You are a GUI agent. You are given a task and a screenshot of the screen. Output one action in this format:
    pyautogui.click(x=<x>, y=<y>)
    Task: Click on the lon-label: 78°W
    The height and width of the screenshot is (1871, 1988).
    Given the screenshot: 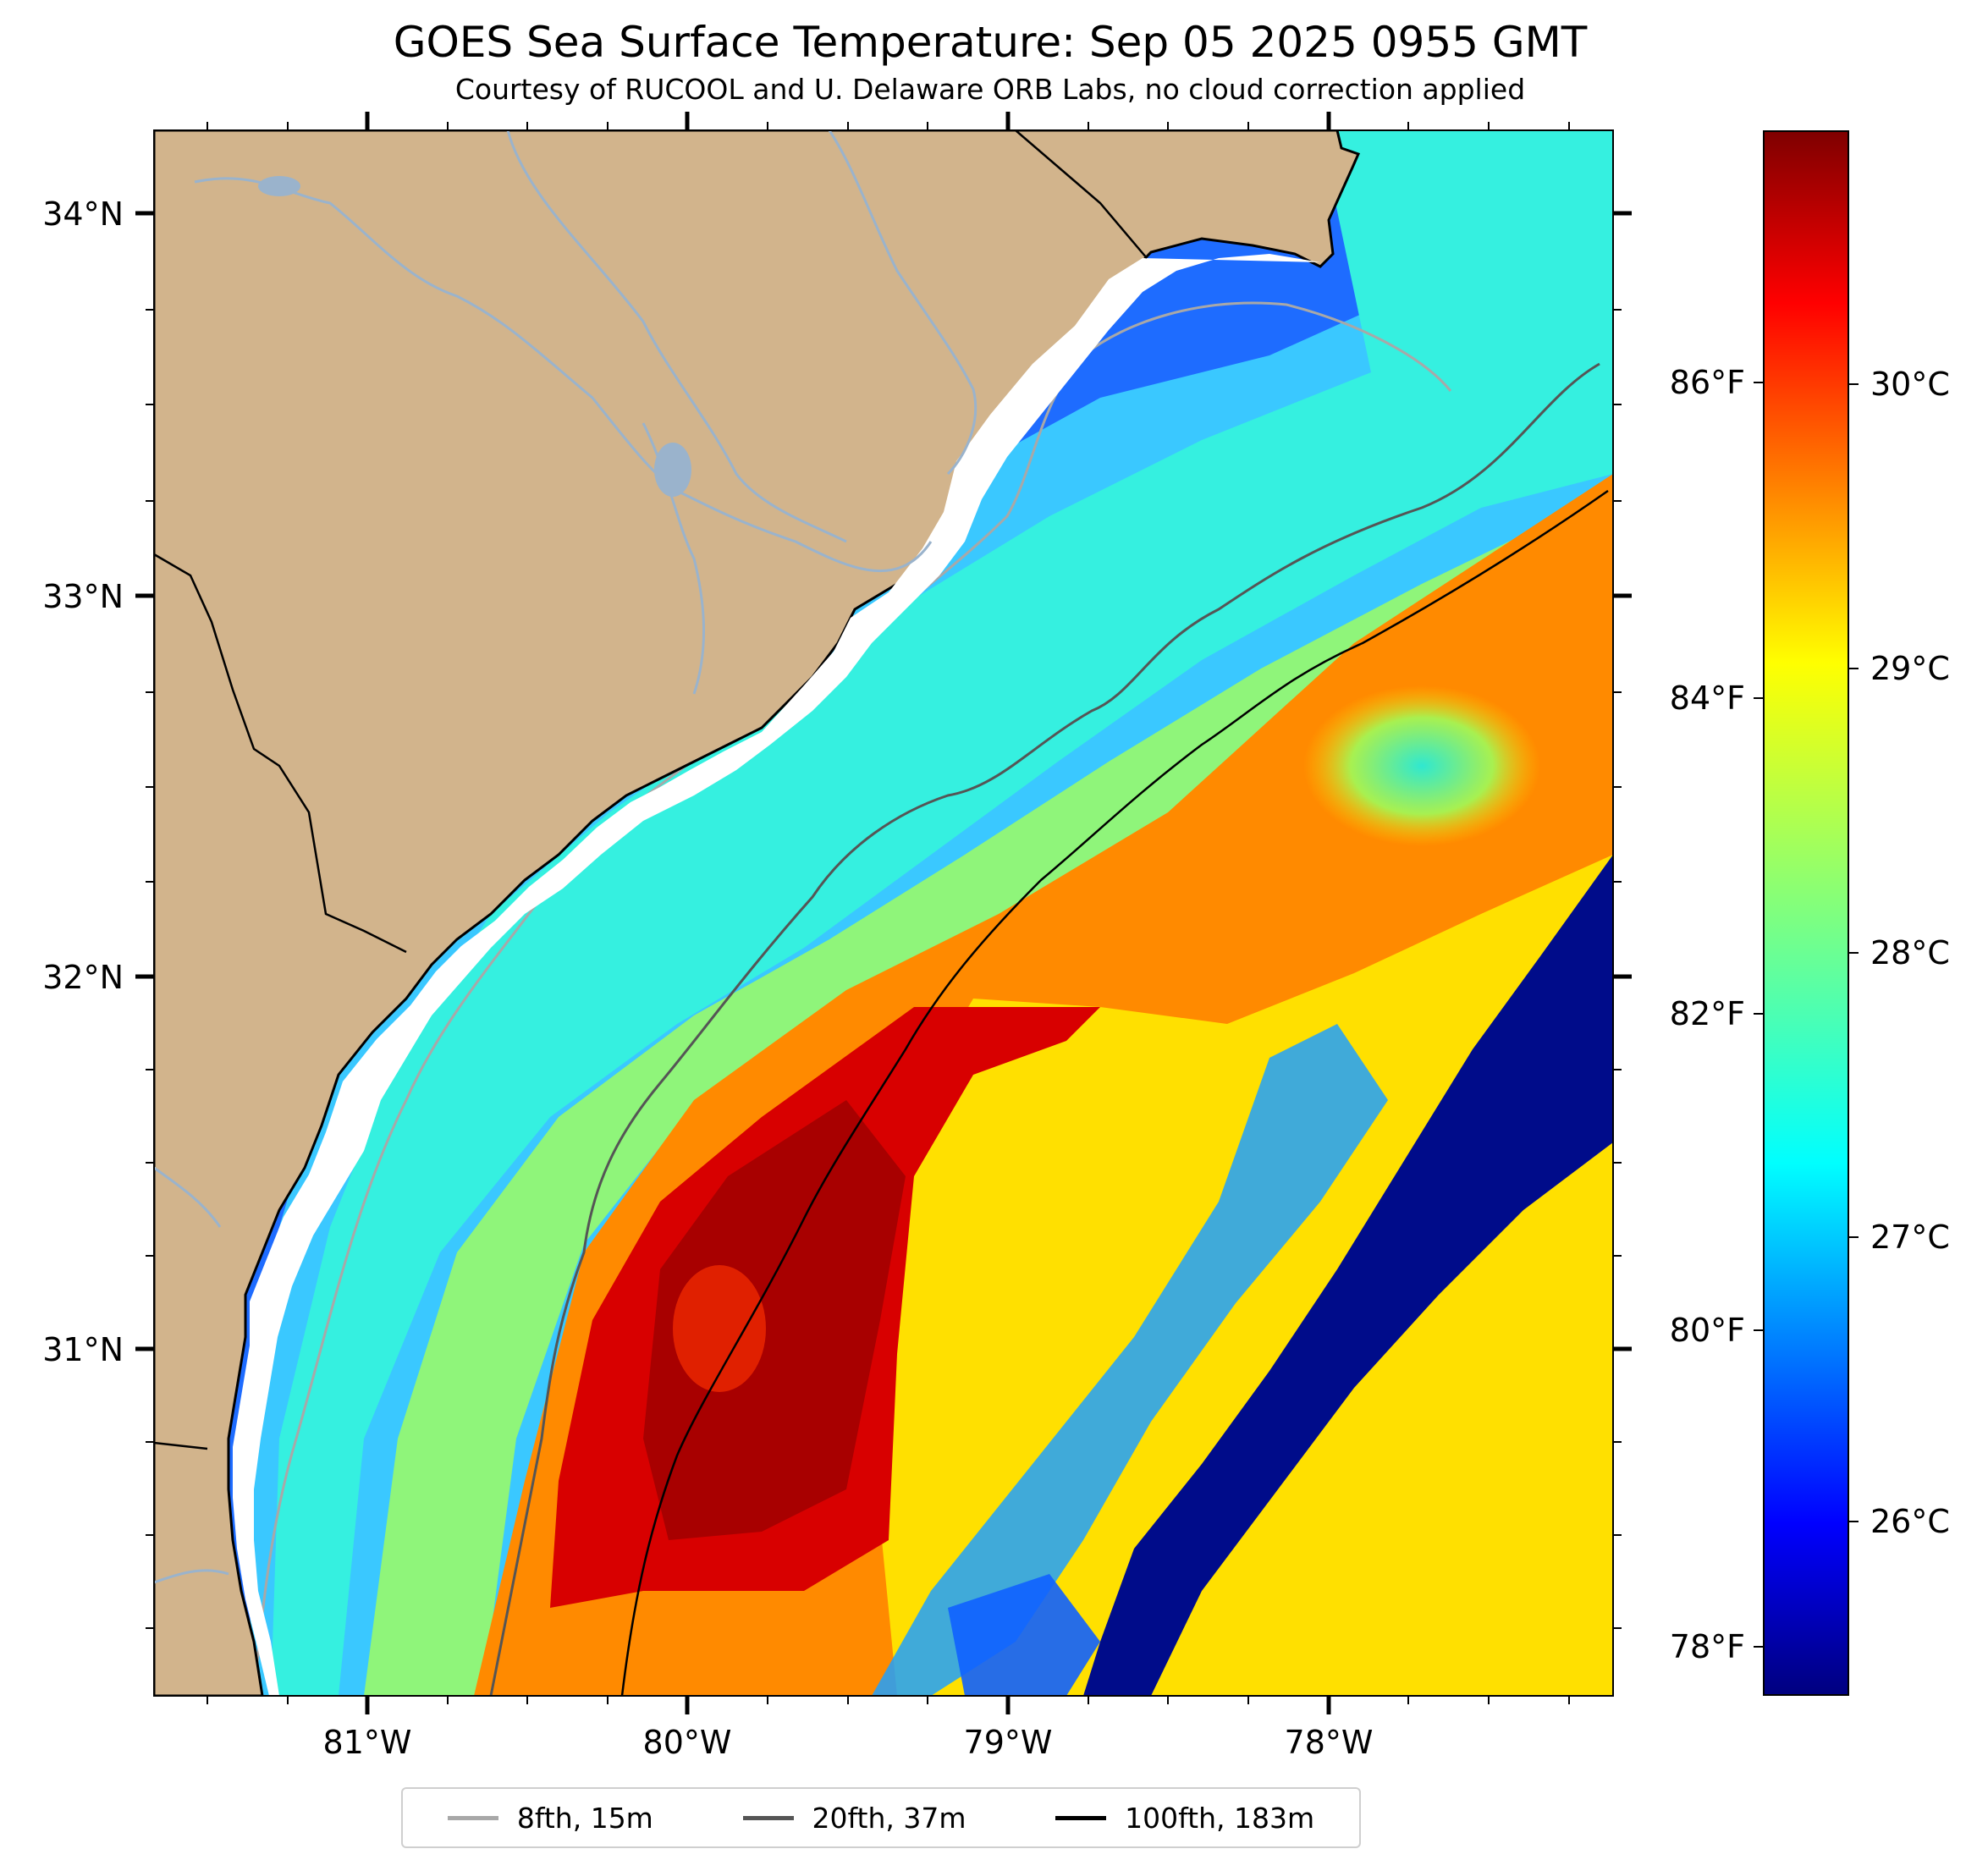 What is the action you would take?
    pyautogui.click(x=1329, y=1743)
    